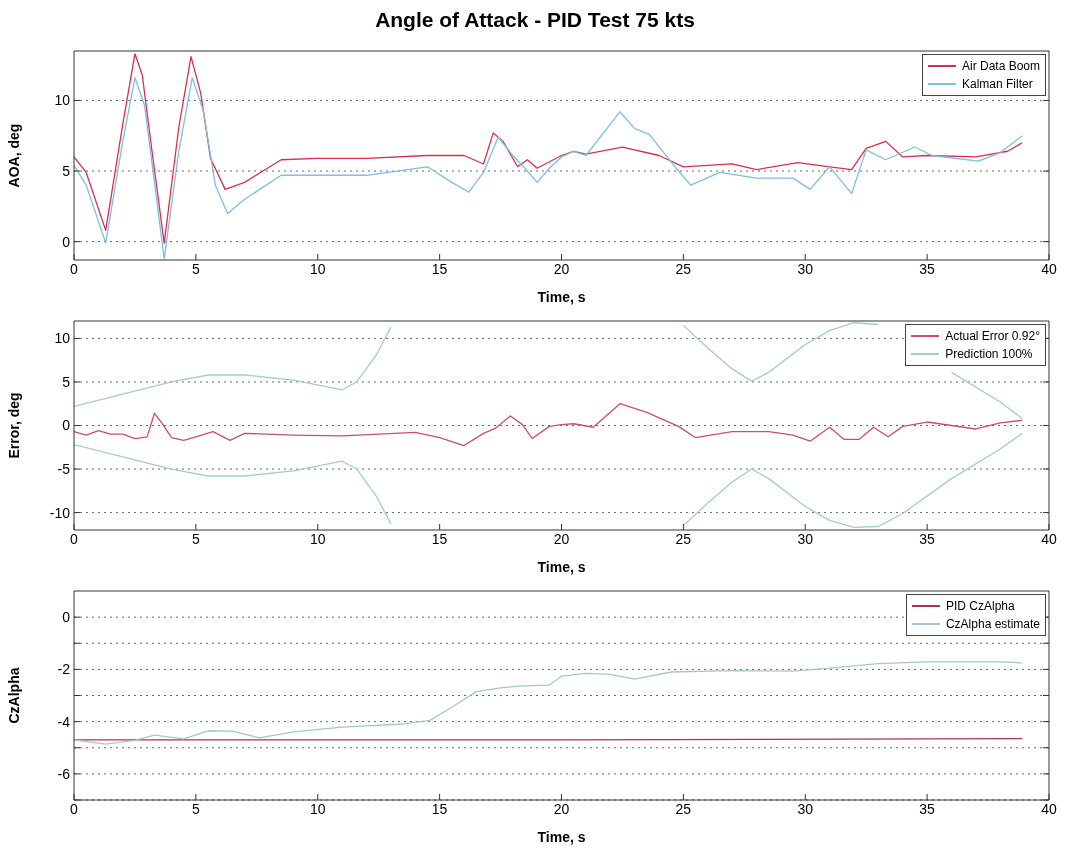 This screenshot has width=1070, height=865. I want to click on y-axis-title: Error, deg, so click(13, 425).